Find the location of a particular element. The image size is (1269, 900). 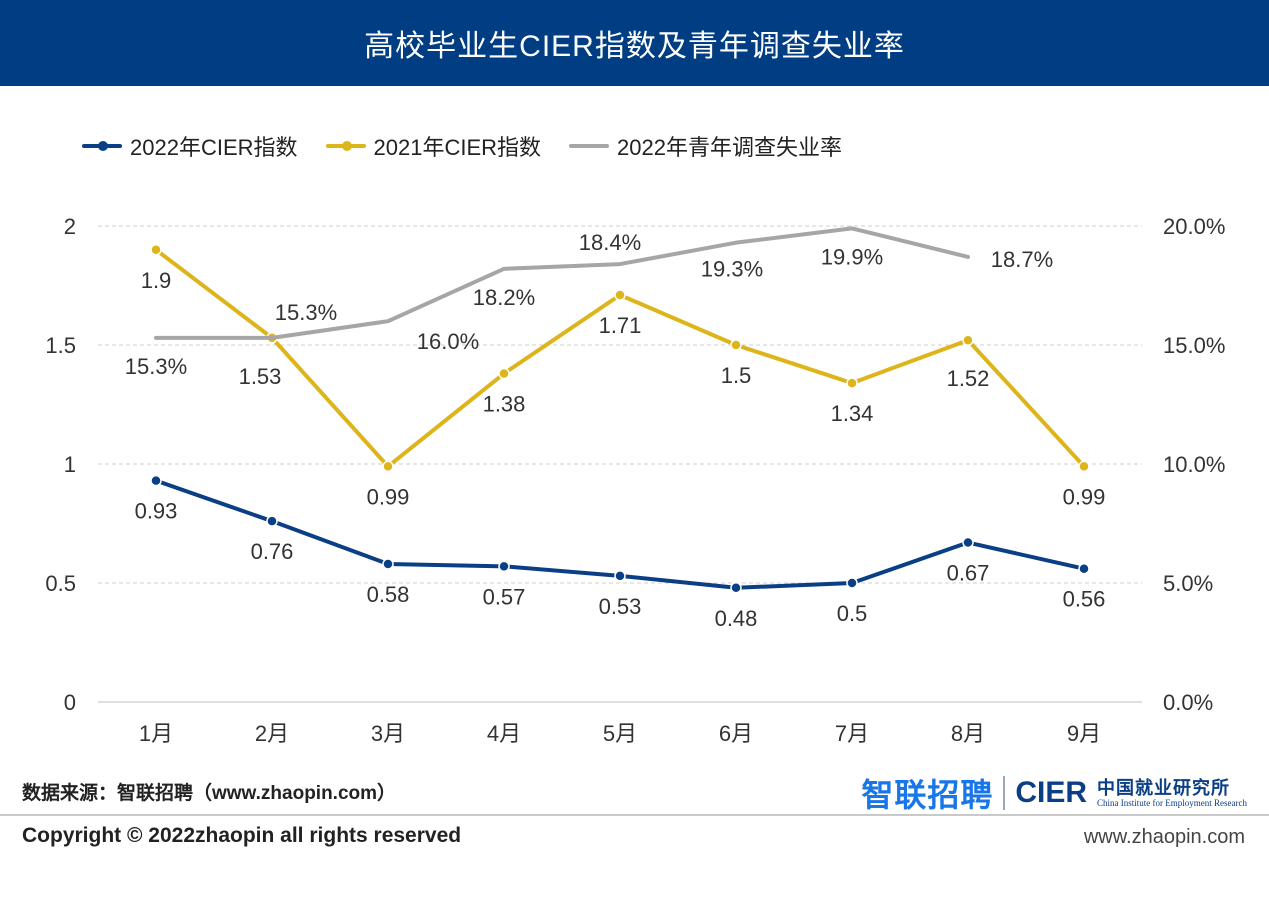

x-tick-label: 9月 is located at coordinates (1084, 733).